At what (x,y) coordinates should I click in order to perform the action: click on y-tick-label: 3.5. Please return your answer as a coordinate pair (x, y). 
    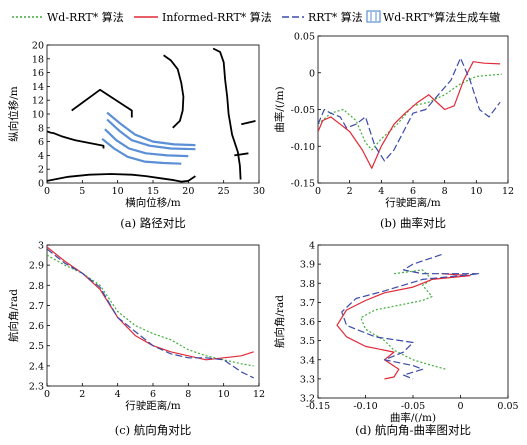
    Looking at the image, I should click on (307, 341).